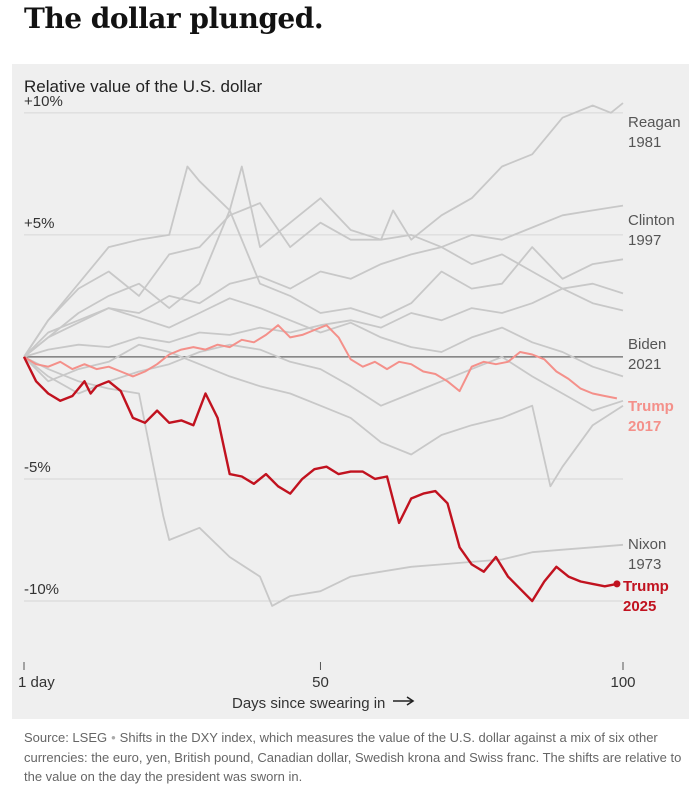 This screenshot has width=697, height=795. What do you see at coordinates (41, 589) in the screenshot?
I see `y-tick-label: -10%` at bounding box center [41, 589].